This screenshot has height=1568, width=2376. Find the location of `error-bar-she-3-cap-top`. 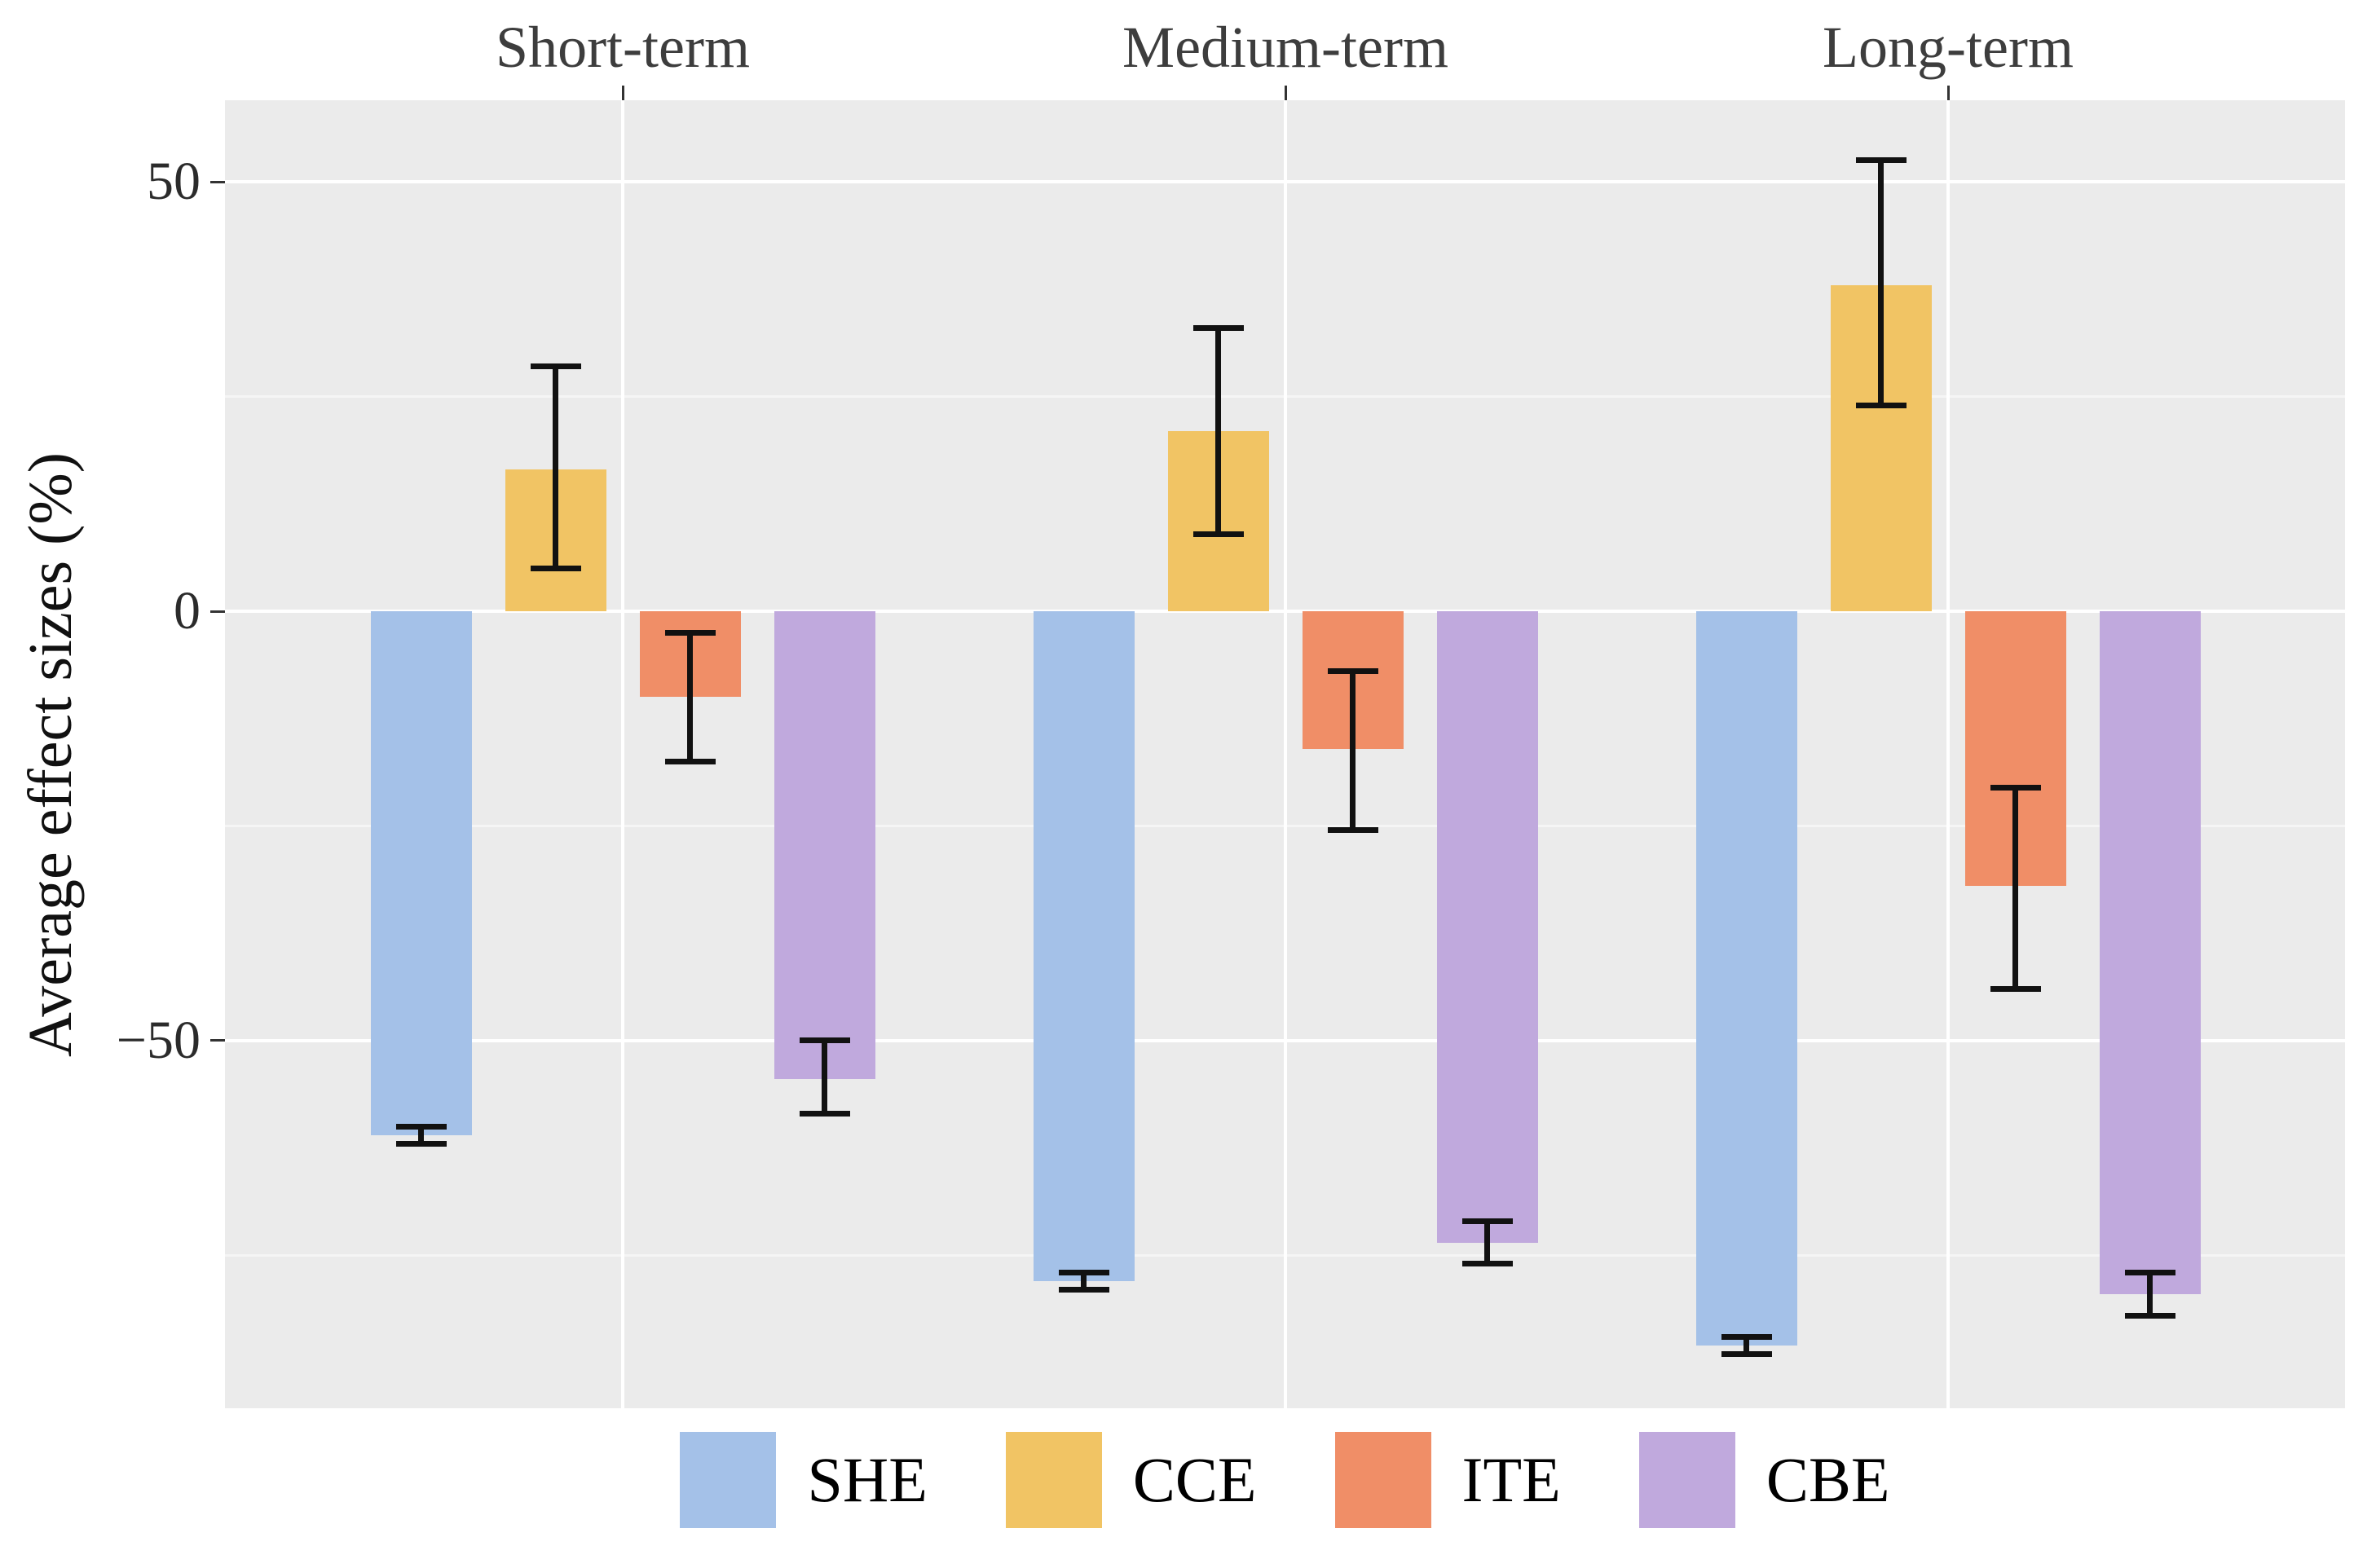

error-bar-she-3-cap-top is located at coordinates (1746, 1337).